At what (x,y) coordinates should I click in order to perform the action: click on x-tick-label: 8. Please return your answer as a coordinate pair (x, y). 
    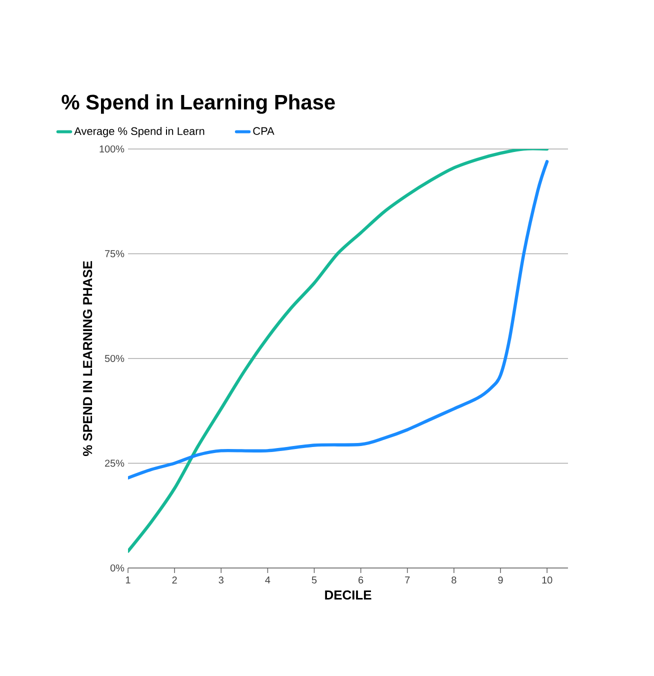
    Looking at the image, I should click on (454, 580).